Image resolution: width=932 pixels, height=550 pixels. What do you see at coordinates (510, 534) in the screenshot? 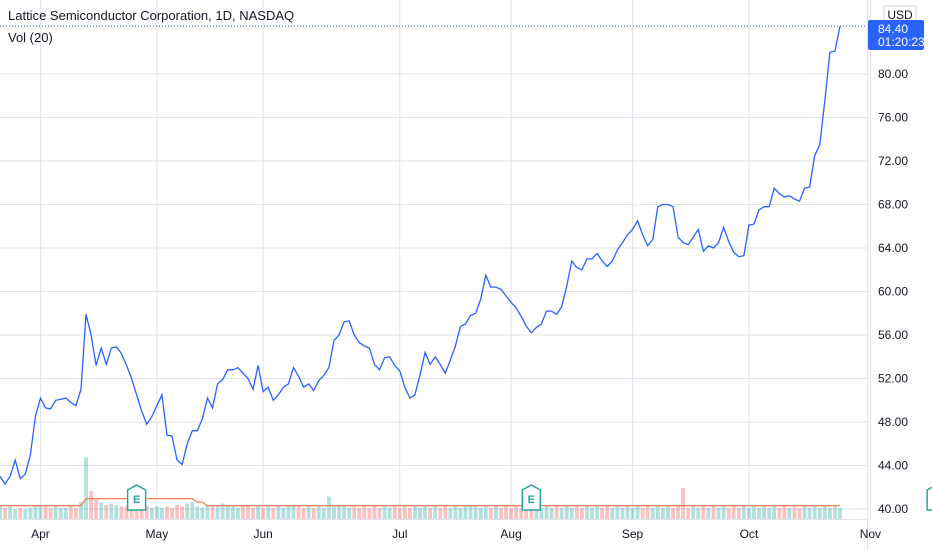
I see `x-tick-label: Aug` at bounding box center [510, 534].